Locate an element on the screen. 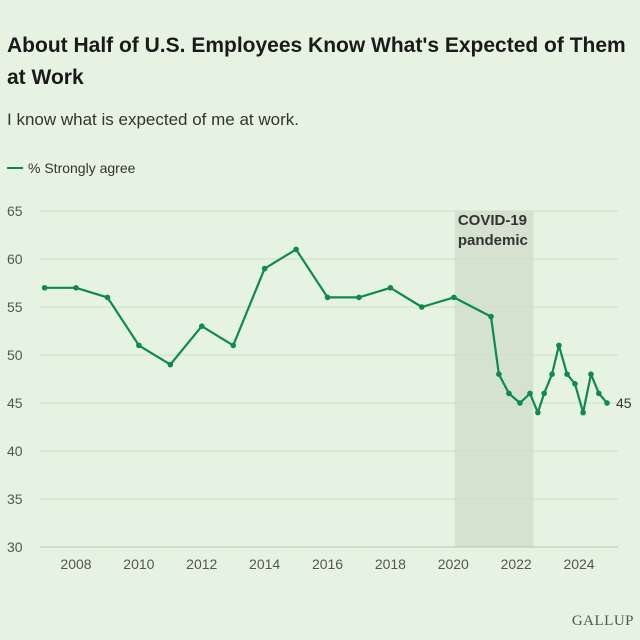  y-tick-label: 30 is located at coordinates (15, 547).